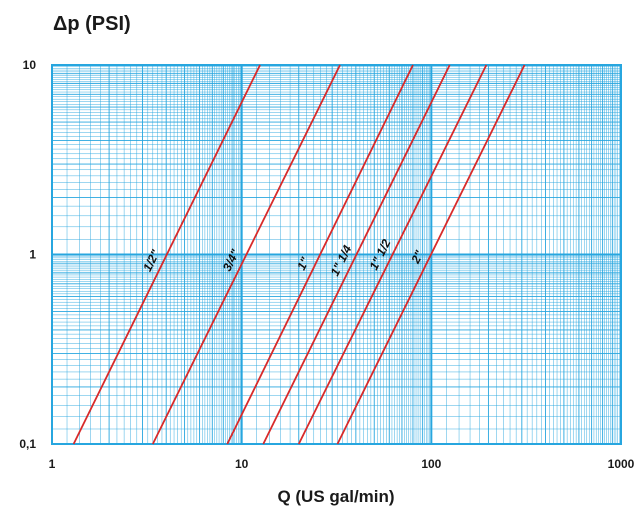 The width and height of the screenshot is (639, 509). I want to click on series-label: 1", so click(303, 264).